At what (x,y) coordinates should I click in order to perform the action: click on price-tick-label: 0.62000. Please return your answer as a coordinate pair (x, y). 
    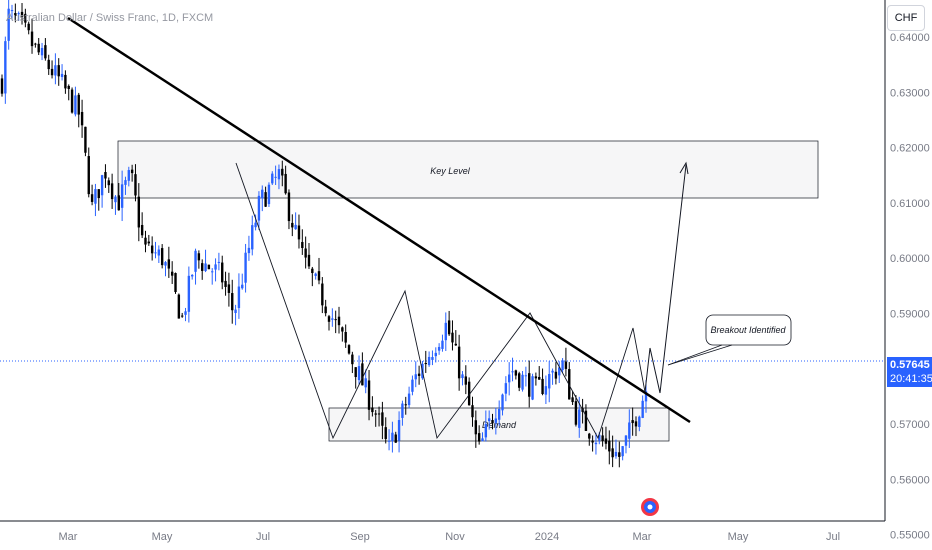
    Looking at the image, I should click on (910, 149).